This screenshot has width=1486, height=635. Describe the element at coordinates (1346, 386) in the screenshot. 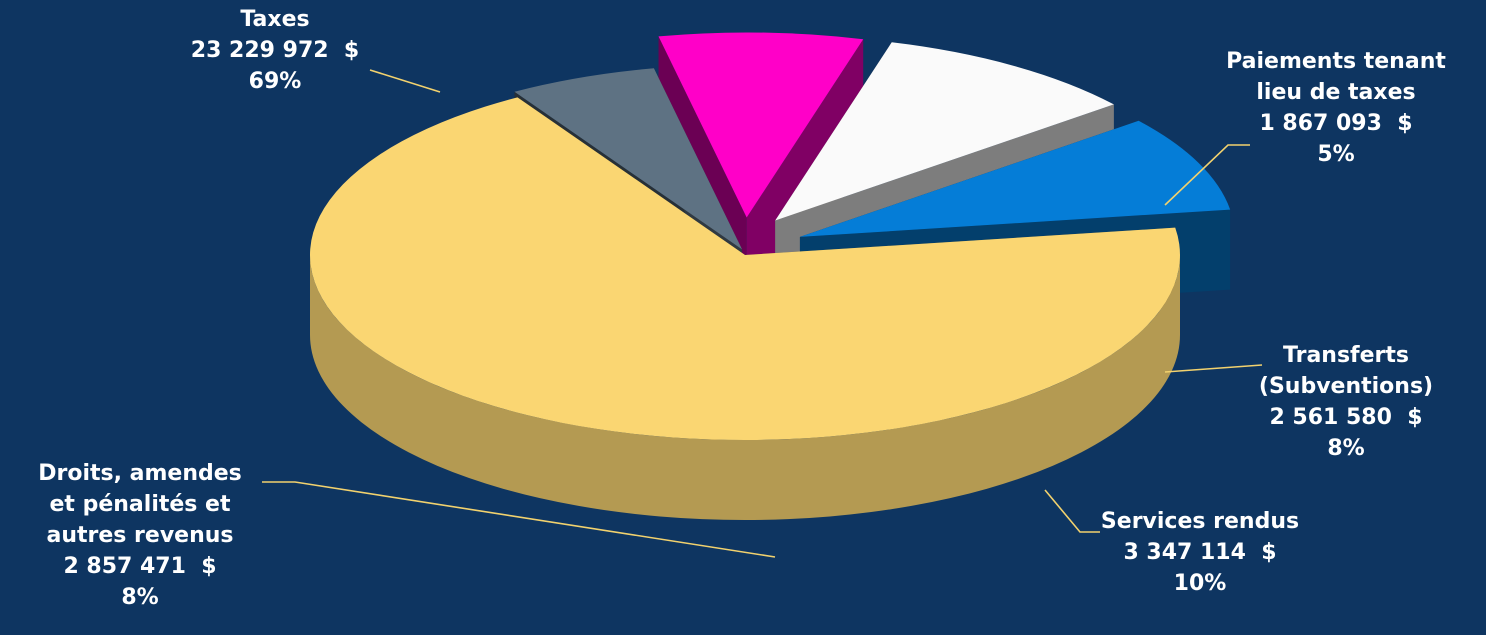

I see `slice-name-line2-transferts: (Subventions)` at that location.